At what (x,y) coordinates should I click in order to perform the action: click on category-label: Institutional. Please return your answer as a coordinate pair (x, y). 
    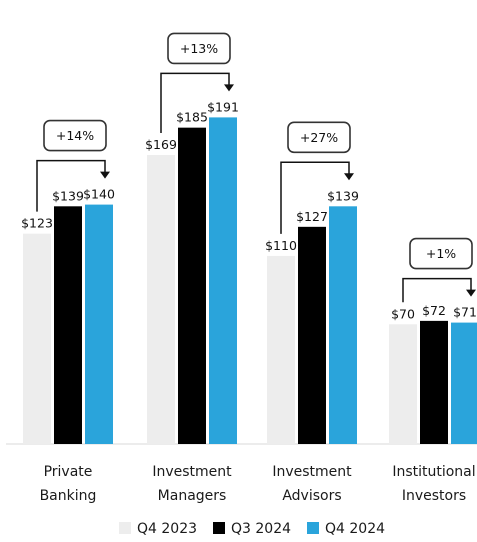
    Looking at the image, I should click on (433, 472).